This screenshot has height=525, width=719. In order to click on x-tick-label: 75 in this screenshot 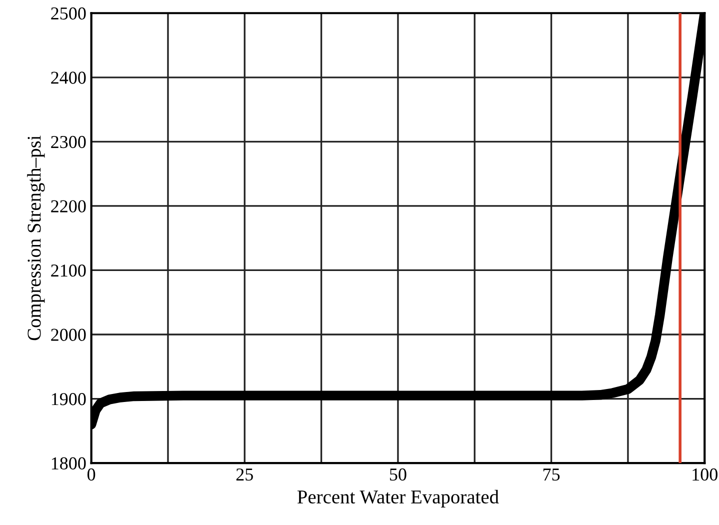, I will do `click(551, 474)`.